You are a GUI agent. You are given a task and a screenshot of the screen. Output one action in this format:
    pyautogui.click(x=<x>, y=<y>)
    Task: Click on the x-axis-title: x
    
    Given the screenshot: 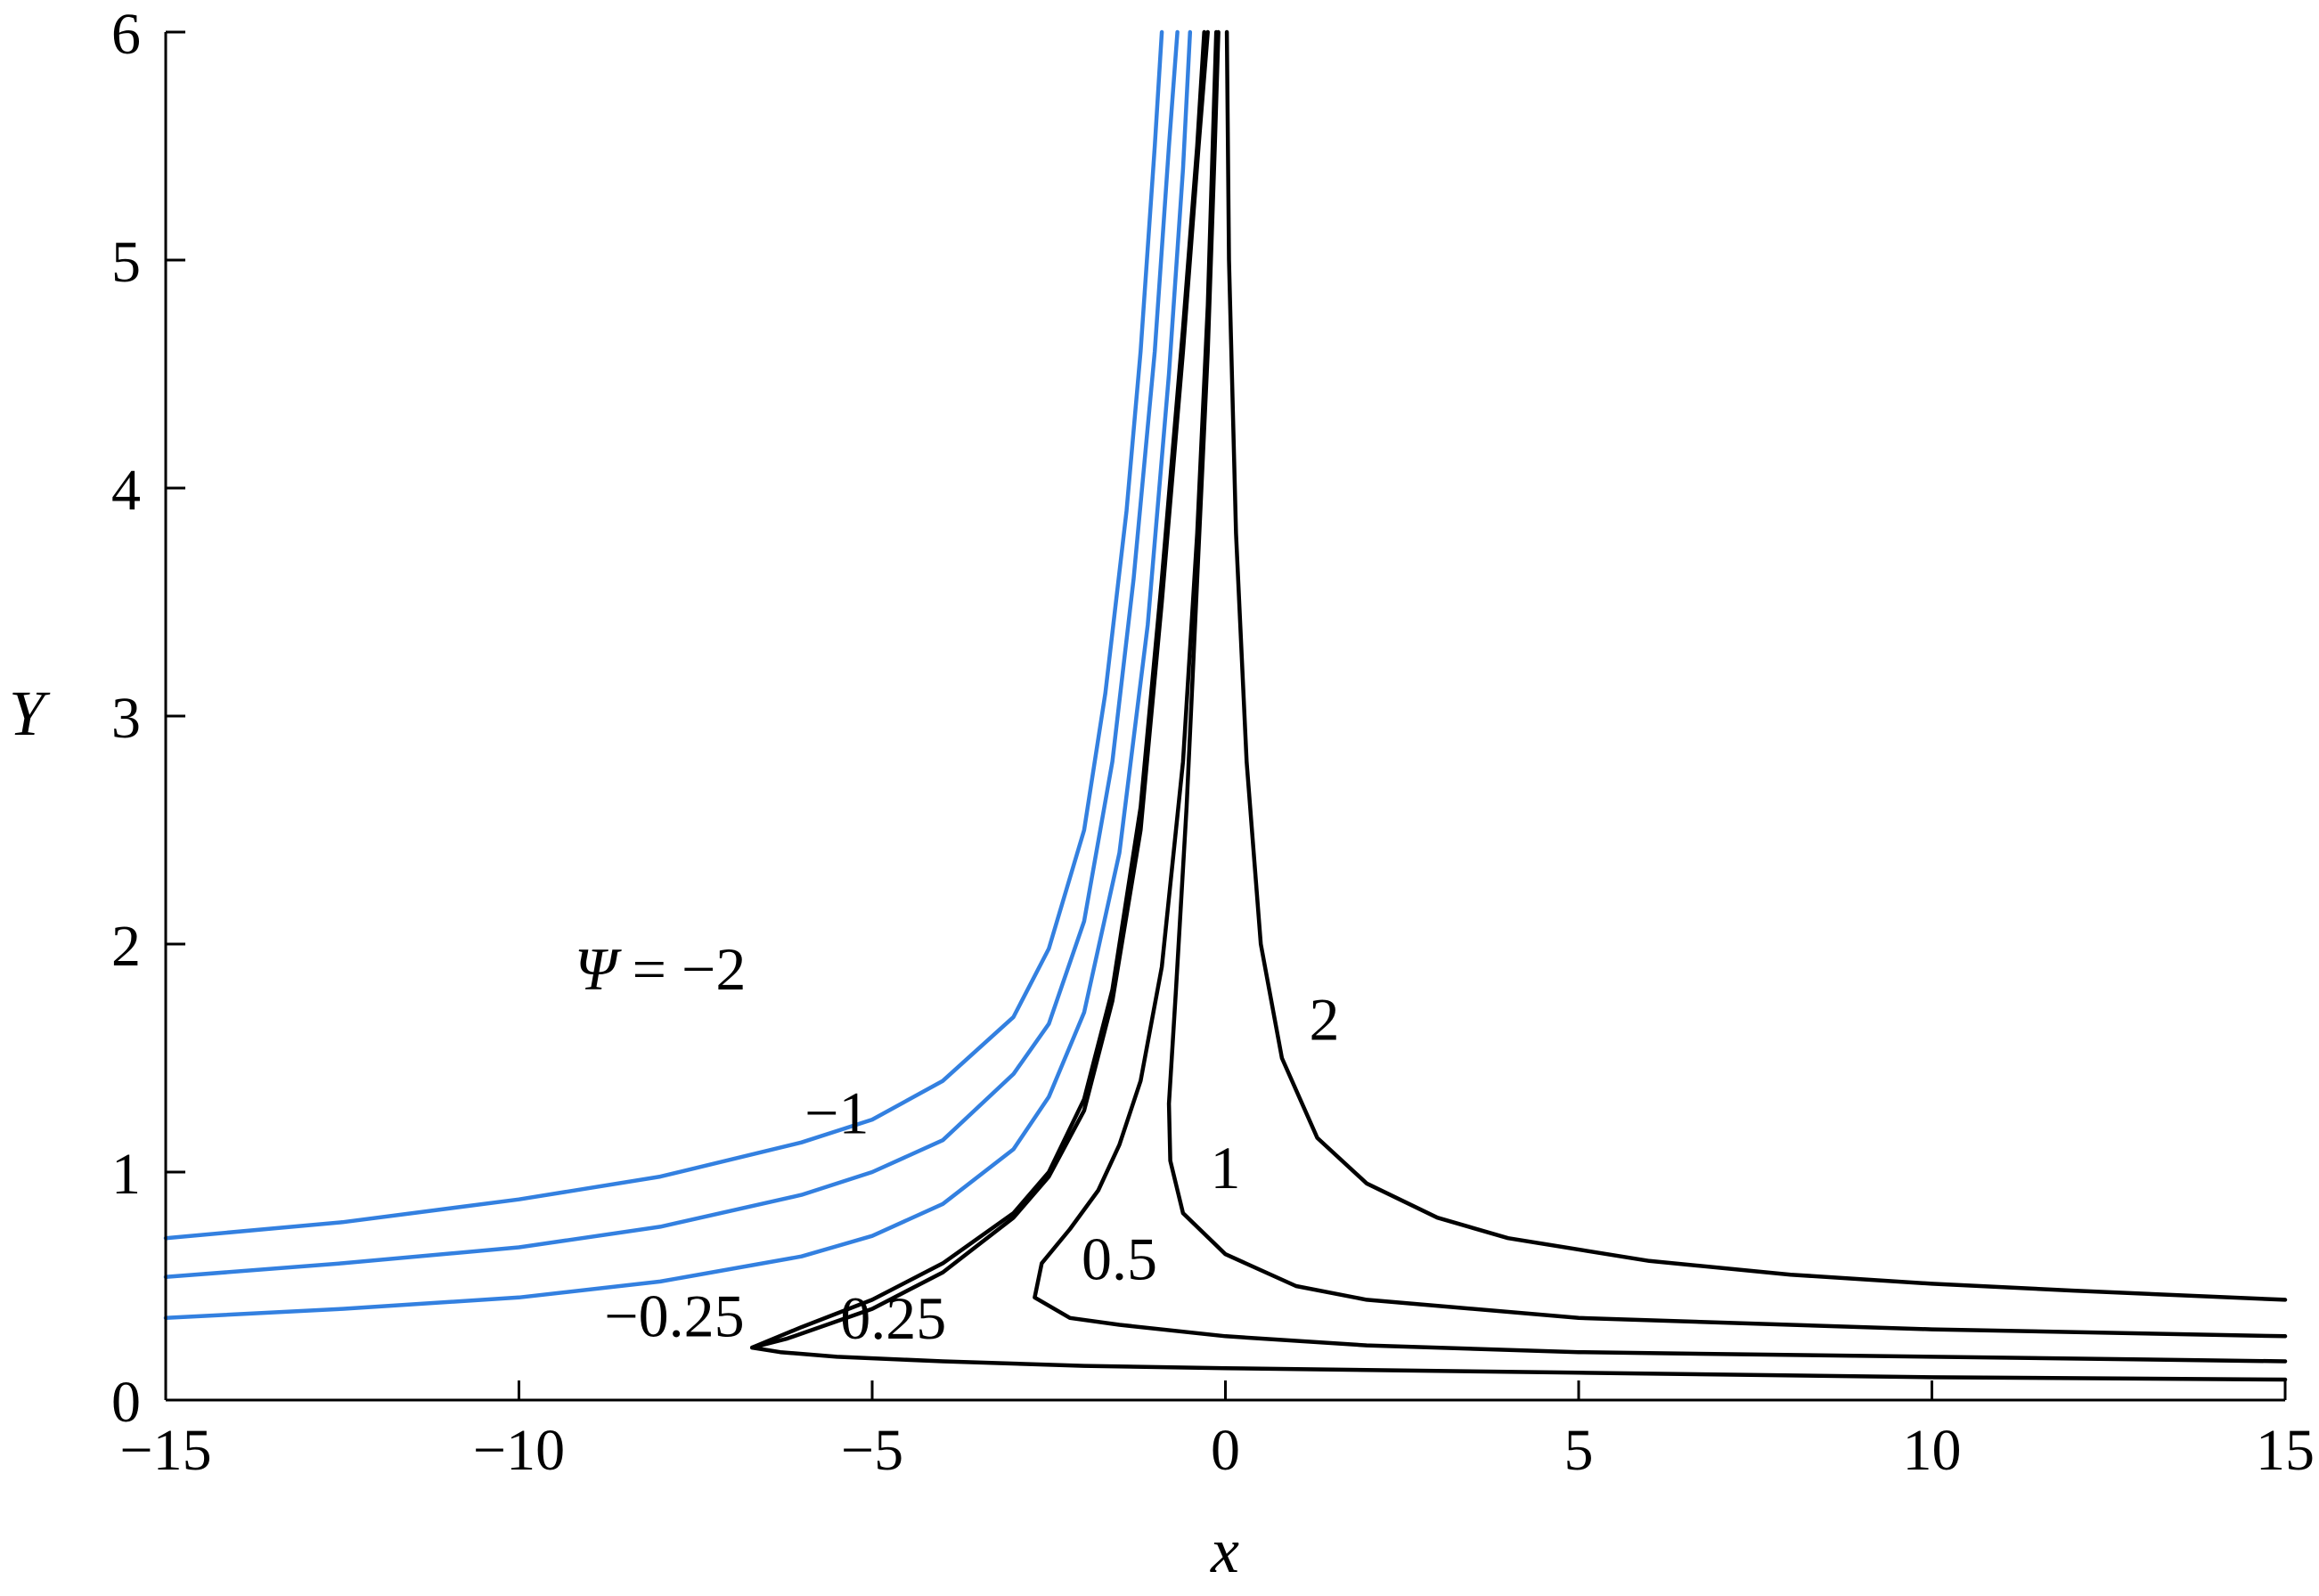 What is the action you would take?
    pyautogui.click(x=1224, y=1550)
    